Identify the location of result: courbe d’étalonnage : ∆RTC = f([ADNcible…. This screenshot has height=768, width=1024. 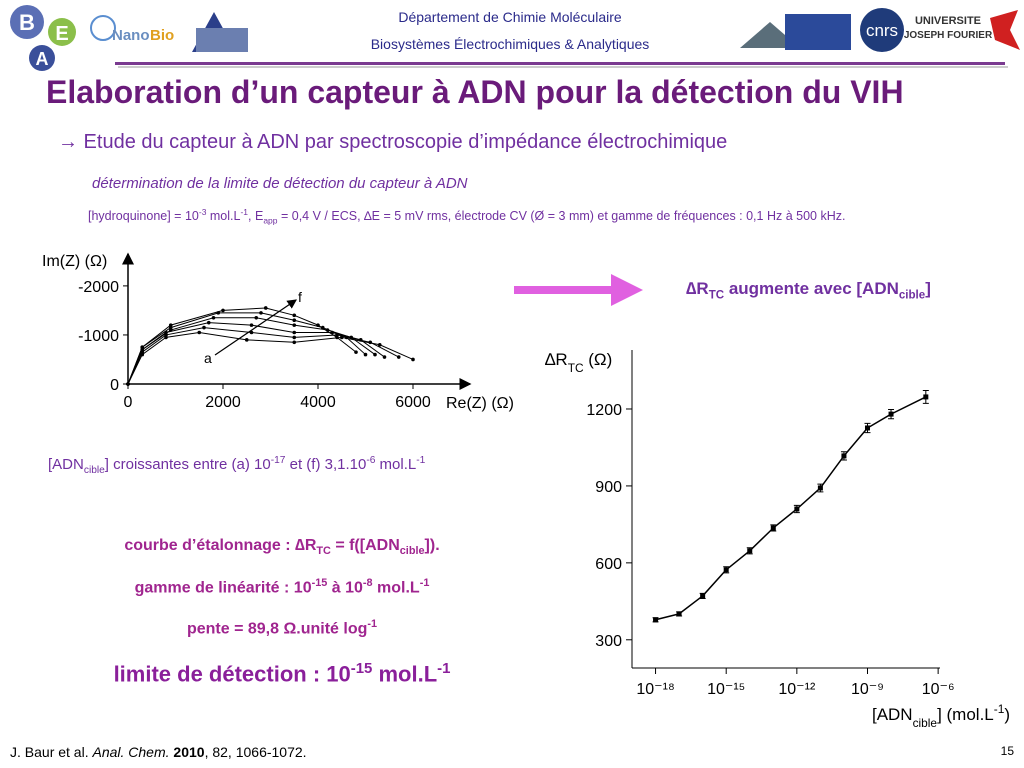
(281, 547).